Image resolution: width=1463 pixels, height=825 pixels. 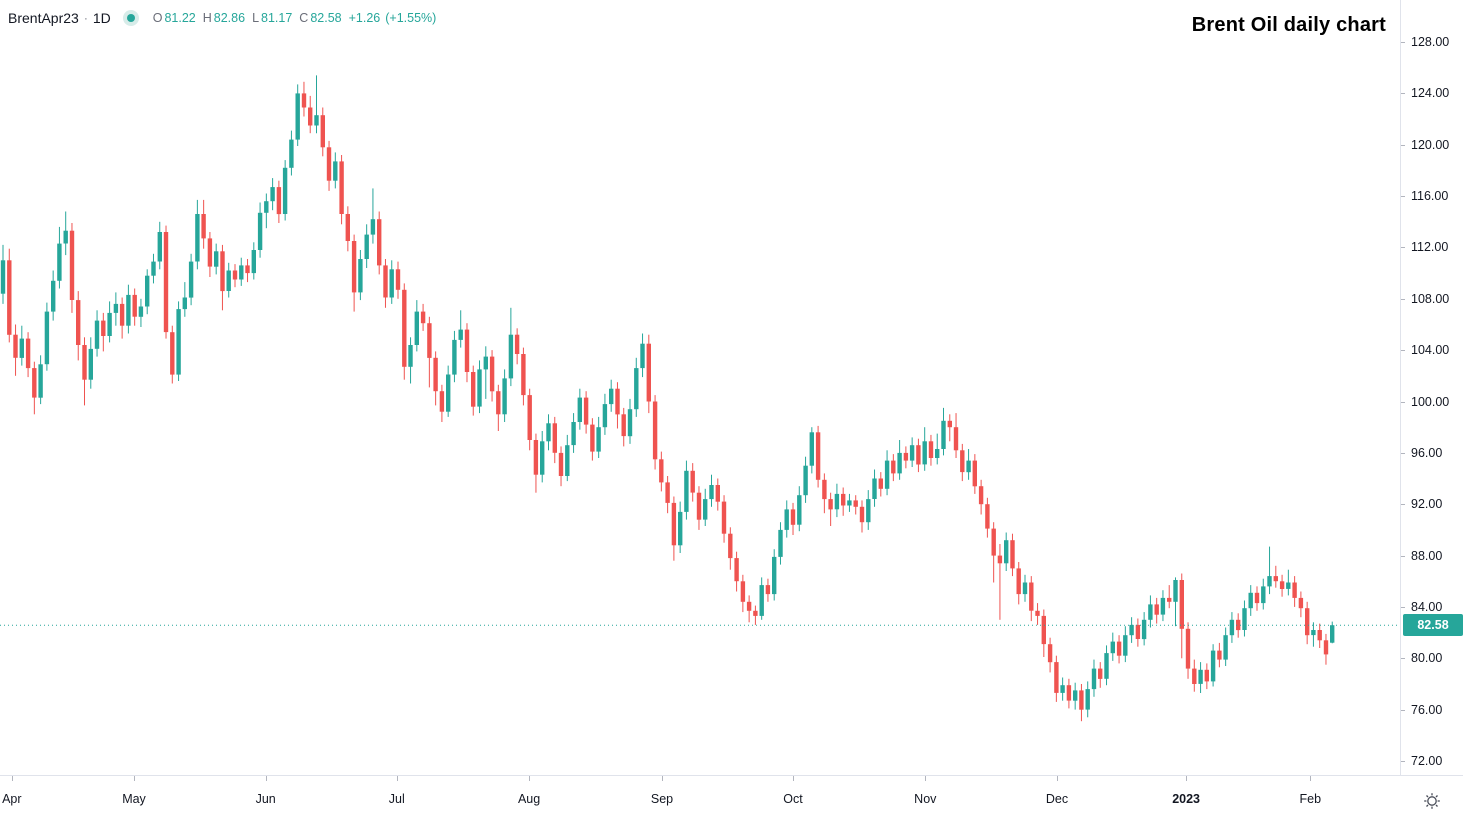 What do you see at coordinates (101, 18) in the screenshot?
I see `interval-label: 1D` at bounding box center [101, 18].